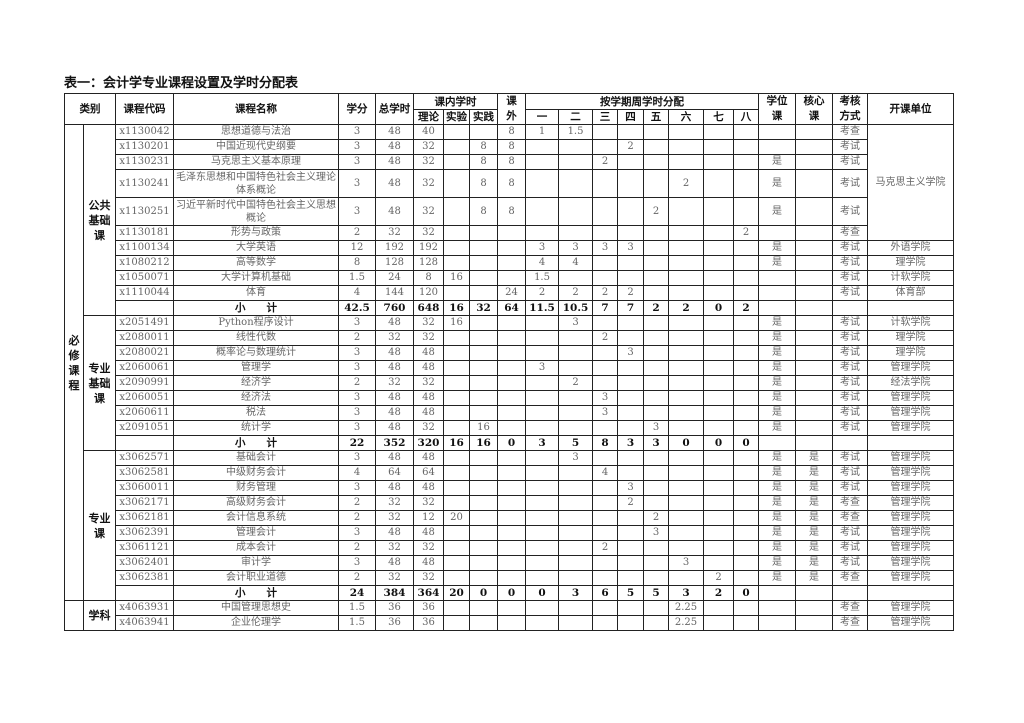  What do you see at coordinates (509, 368) in the screenshot?
I see `table-row: x2060061 管理学 3 48 48 3 是考试 管理学院` at bounding box center [509, 368].